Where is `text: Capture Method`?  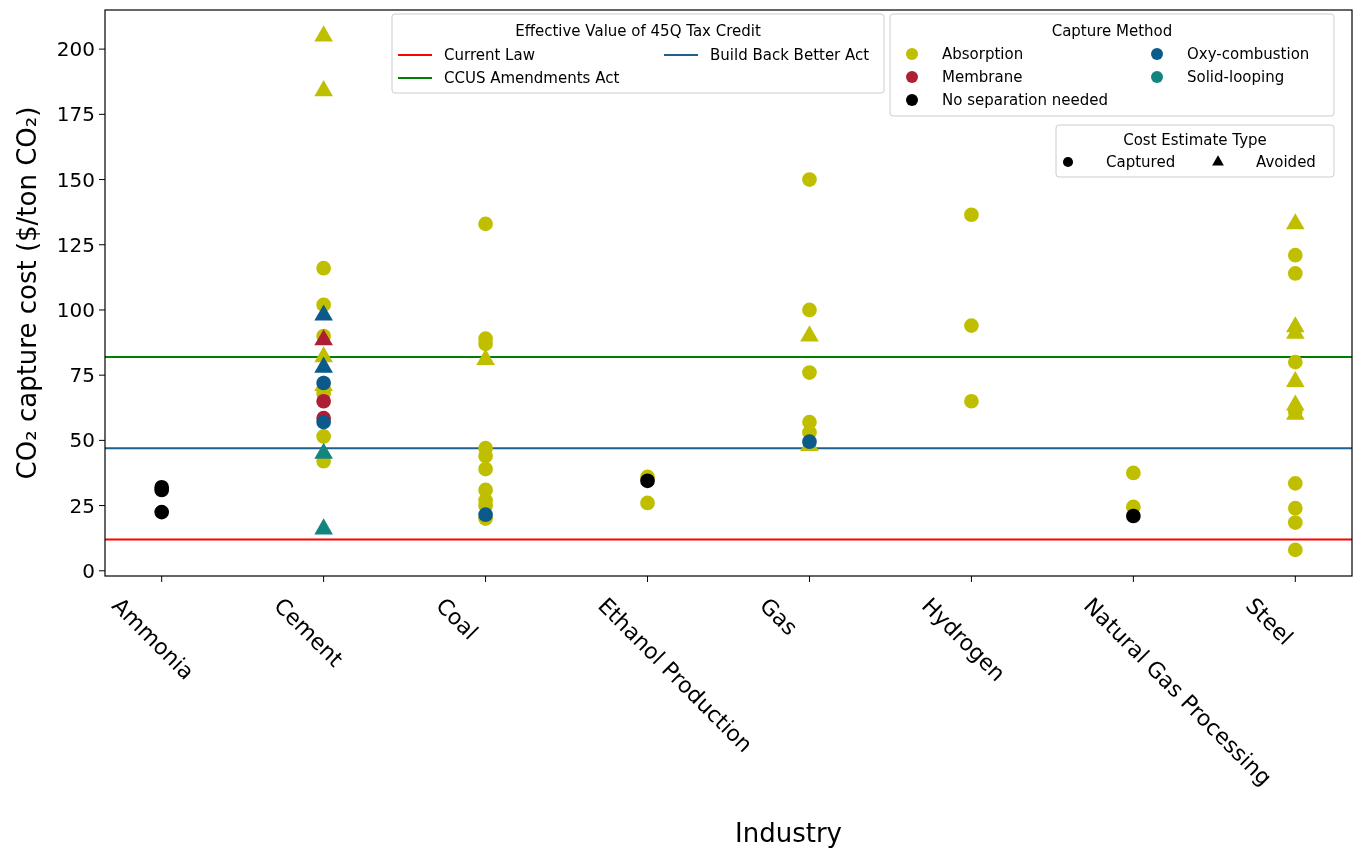
text: Capture Method is located at coordinates (1112, 31).